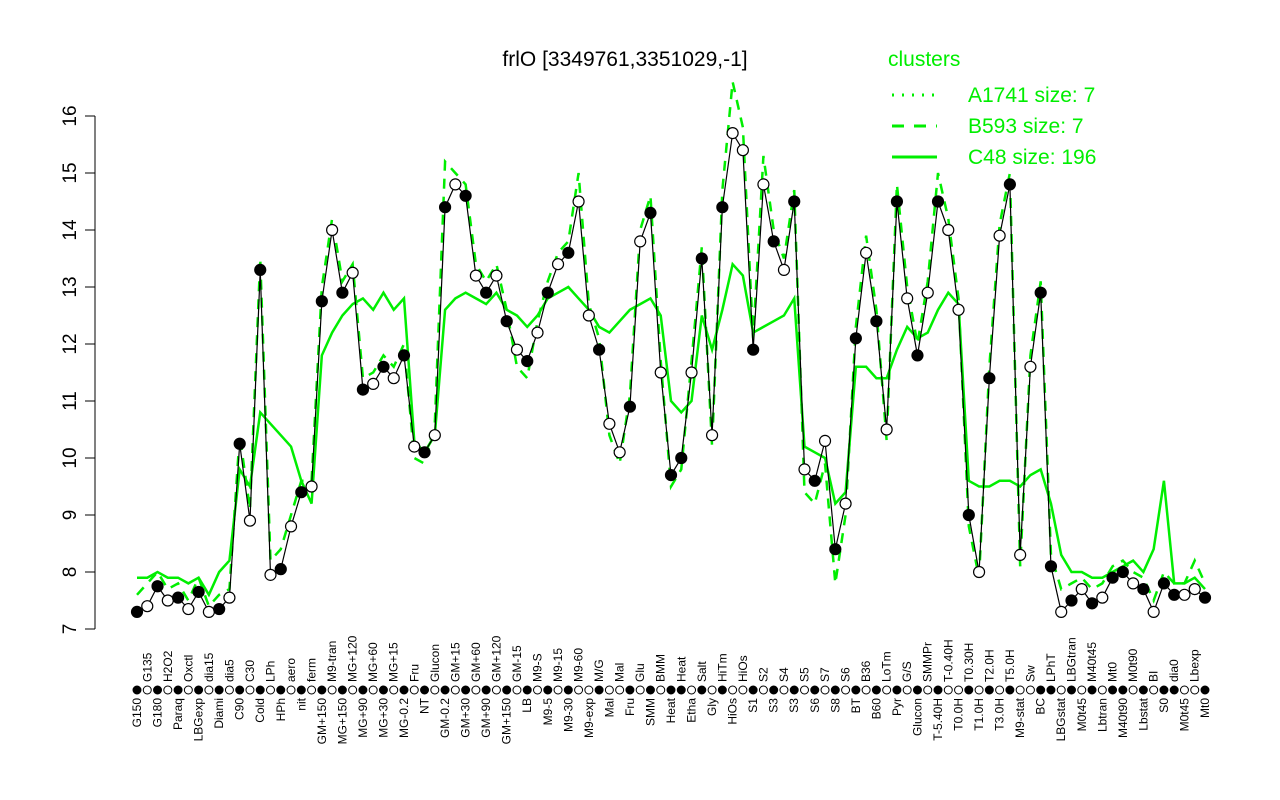 Image resolution: width=1280 pixels, height=800 pixels. Describe the element at coordinates (281, 709) in the screenshot. I see `x-tick-label: HPh` at that location.